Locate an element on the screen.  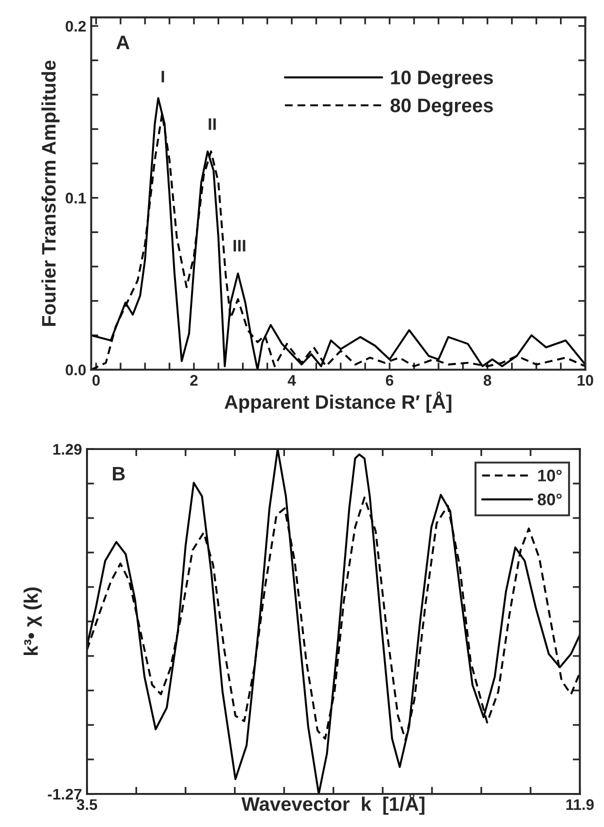
legend-label: 10 Degrees is located at coordinates (442, 79).